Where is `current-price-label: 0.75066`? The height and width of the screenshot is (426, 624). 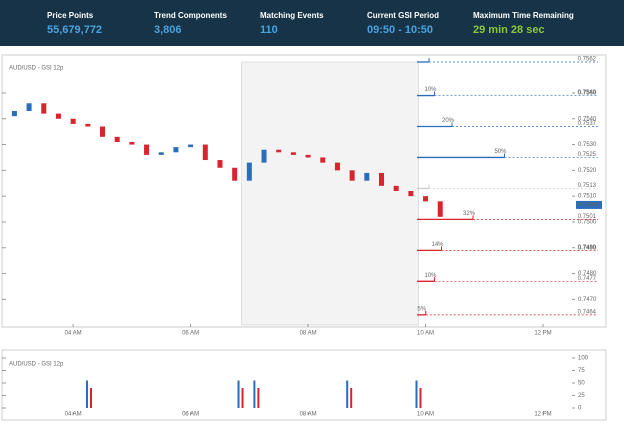
current-price-label: 0.75066 is located at coordinates (589, 206).